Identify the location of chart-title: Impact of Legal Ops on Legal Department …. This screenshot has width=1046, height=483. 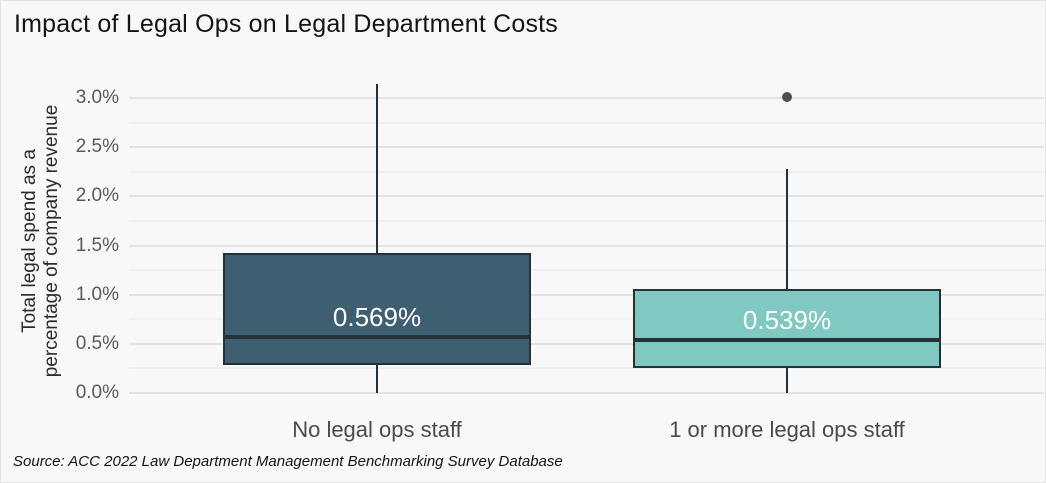
(286, 24).